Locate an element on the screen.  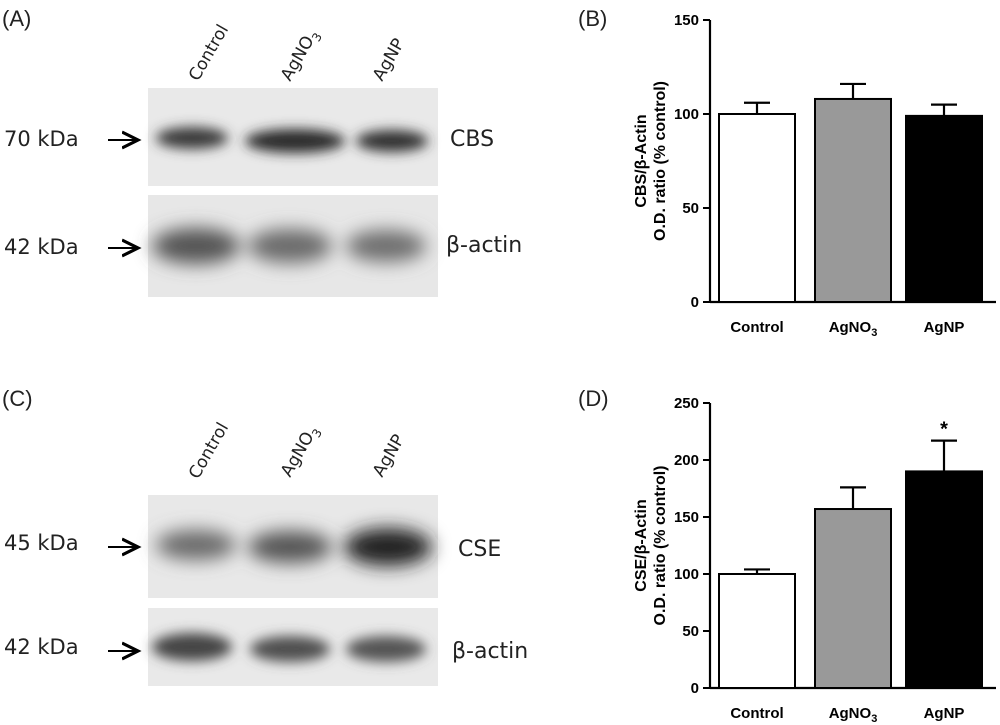
y-tick-label: 200 is located at coordinates (686, 460).